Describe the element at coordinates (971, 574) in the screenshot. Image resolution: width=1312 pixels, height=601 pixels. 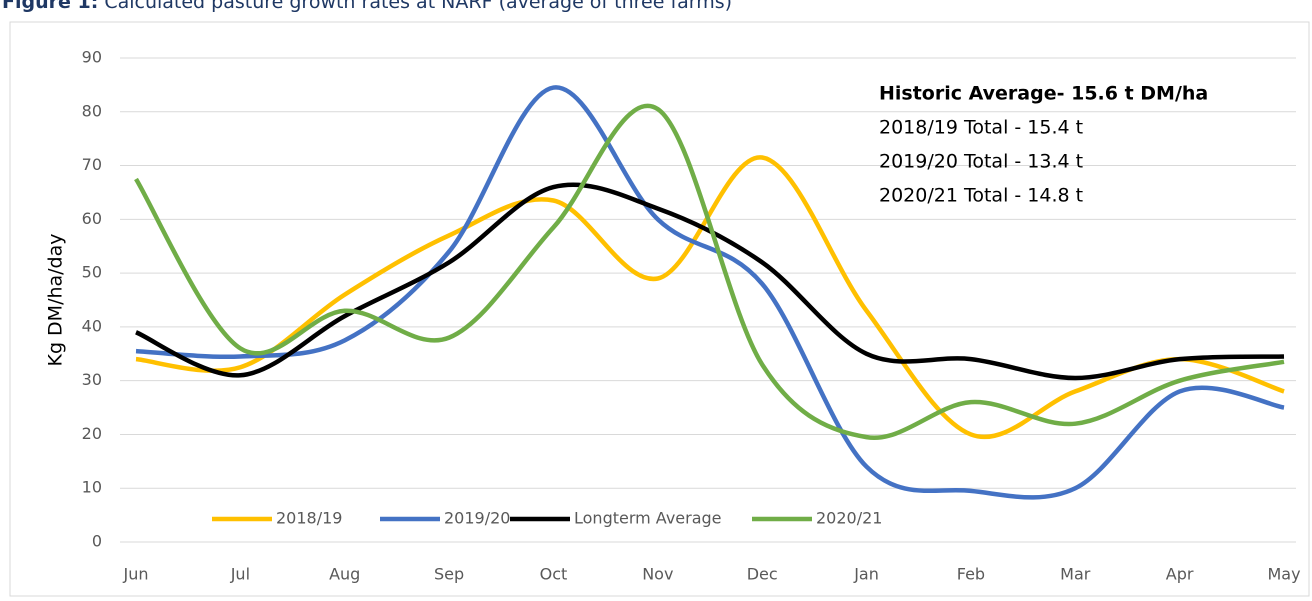
I see `x-tick-label: Feb` at that location.